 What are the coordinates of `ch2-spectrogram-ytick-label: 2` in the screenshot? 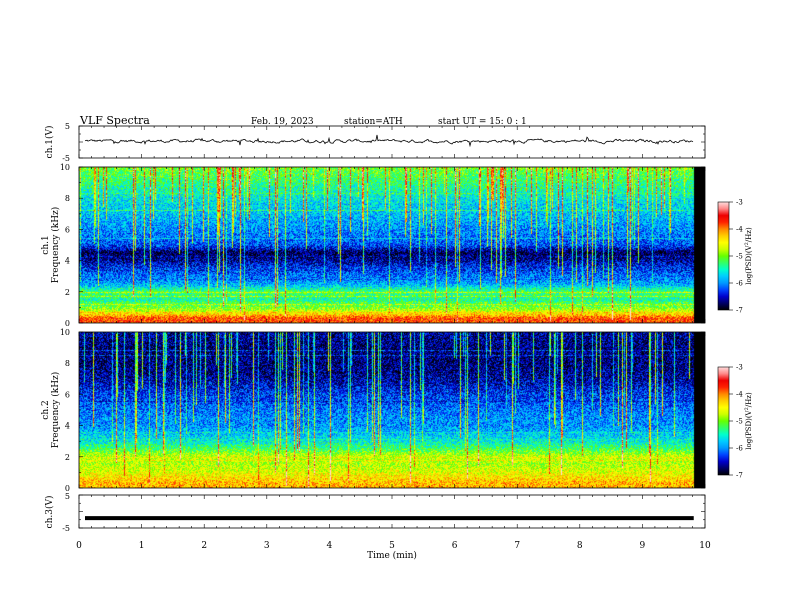 It's located at (67, 457).